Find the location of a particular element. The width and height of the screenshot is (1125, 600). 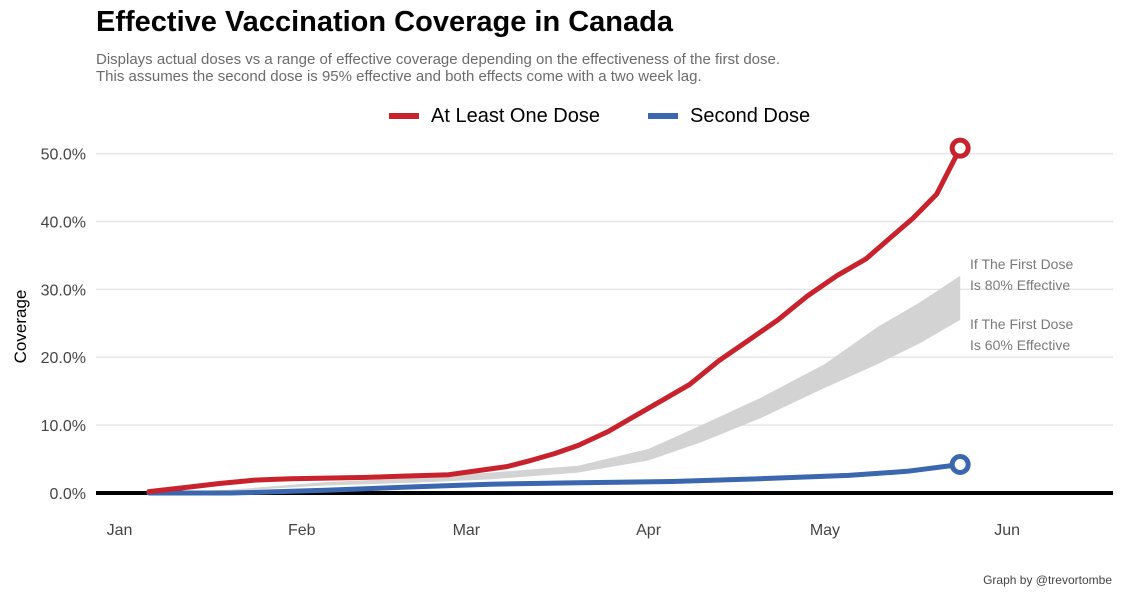

y-tick-label: 30.0% is located at coordinates (63, 290).